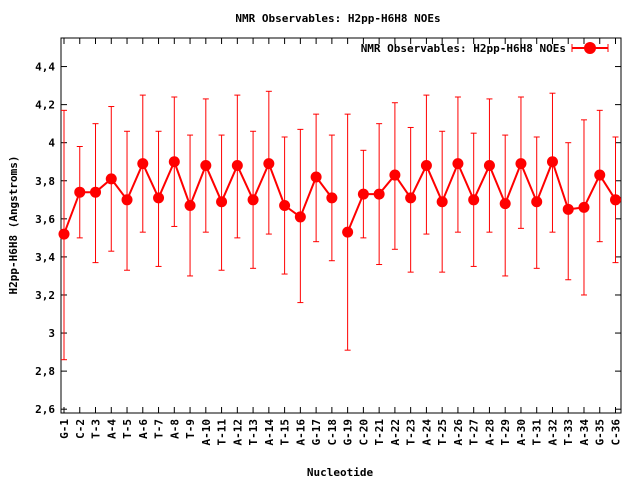 The width and height of the screenshot is (640, 480). Describe the element at coordinates (337, 18) in the screenshot. I see `chart-title: NMR Observables: H2pp-H6H8 NOEs` at that location.